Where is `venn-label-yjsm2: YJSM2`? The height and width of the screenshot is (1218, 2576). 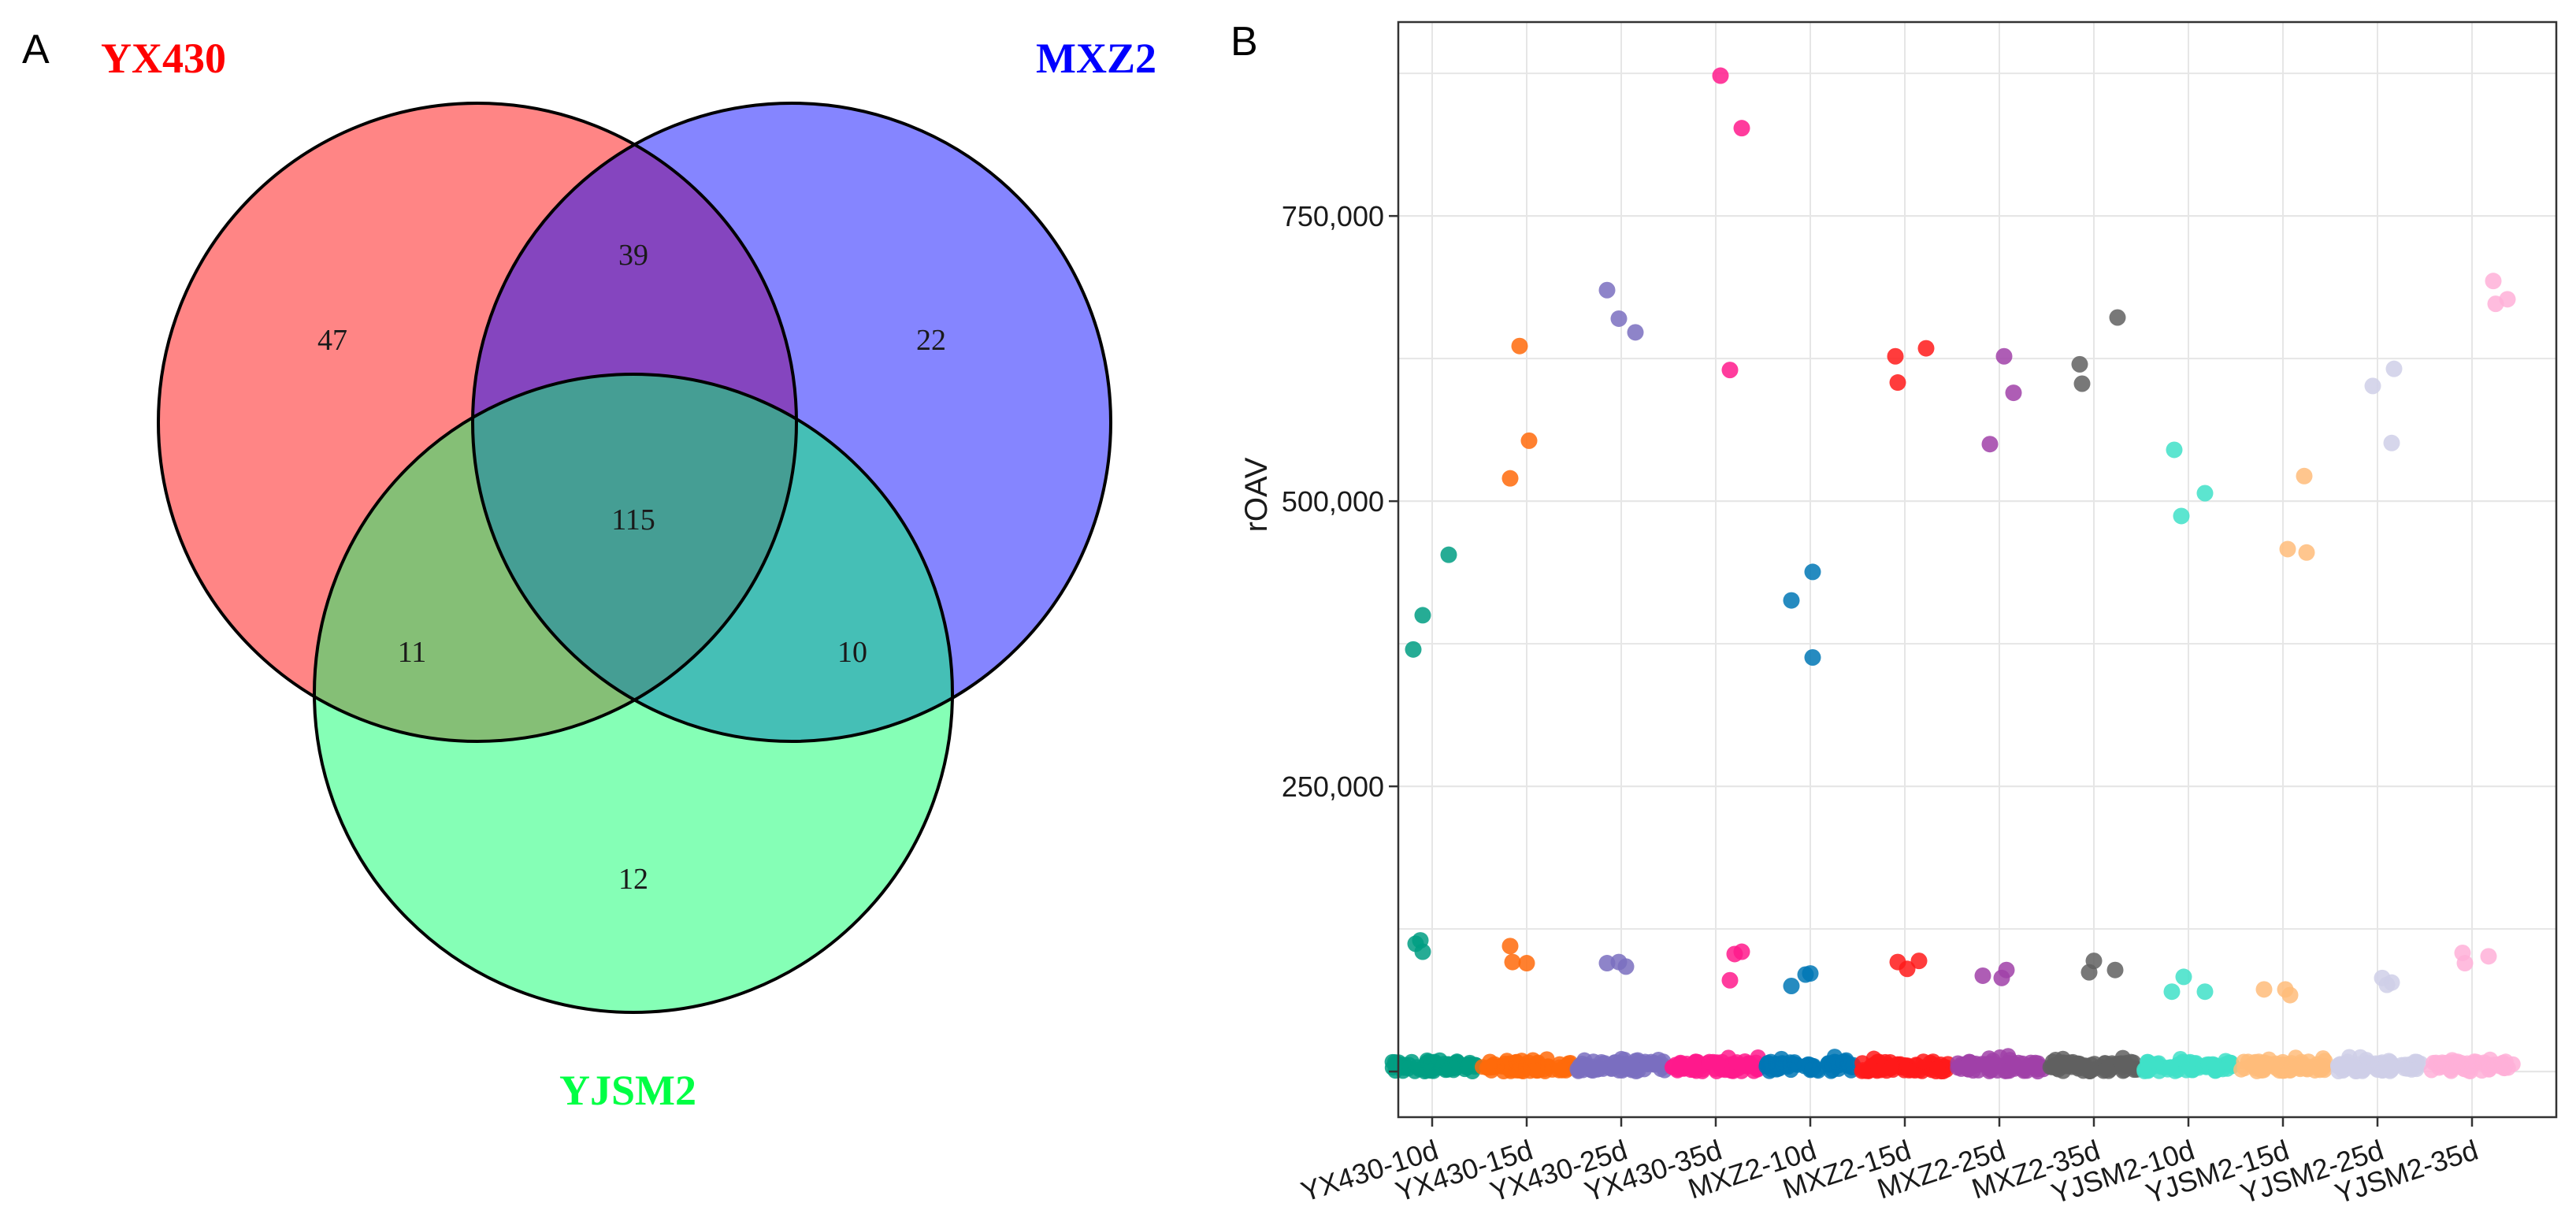
venn-label-yjsm2: YJSM2 is located at coordinates (627, 1090).